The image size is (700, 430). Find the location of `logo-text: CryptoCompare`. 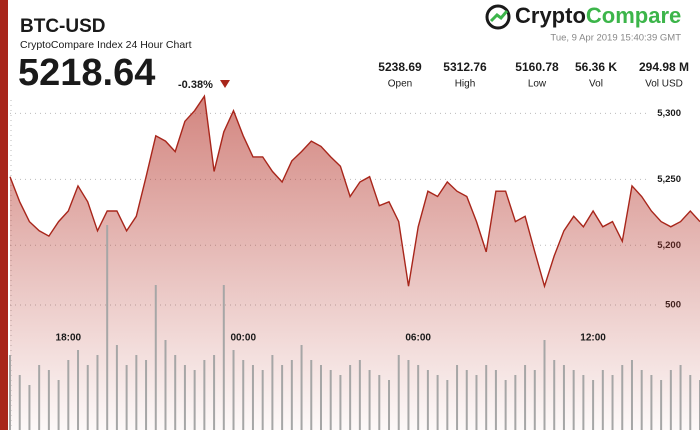

logo-text: CryptoCompare is located at coordinates (598, 15).